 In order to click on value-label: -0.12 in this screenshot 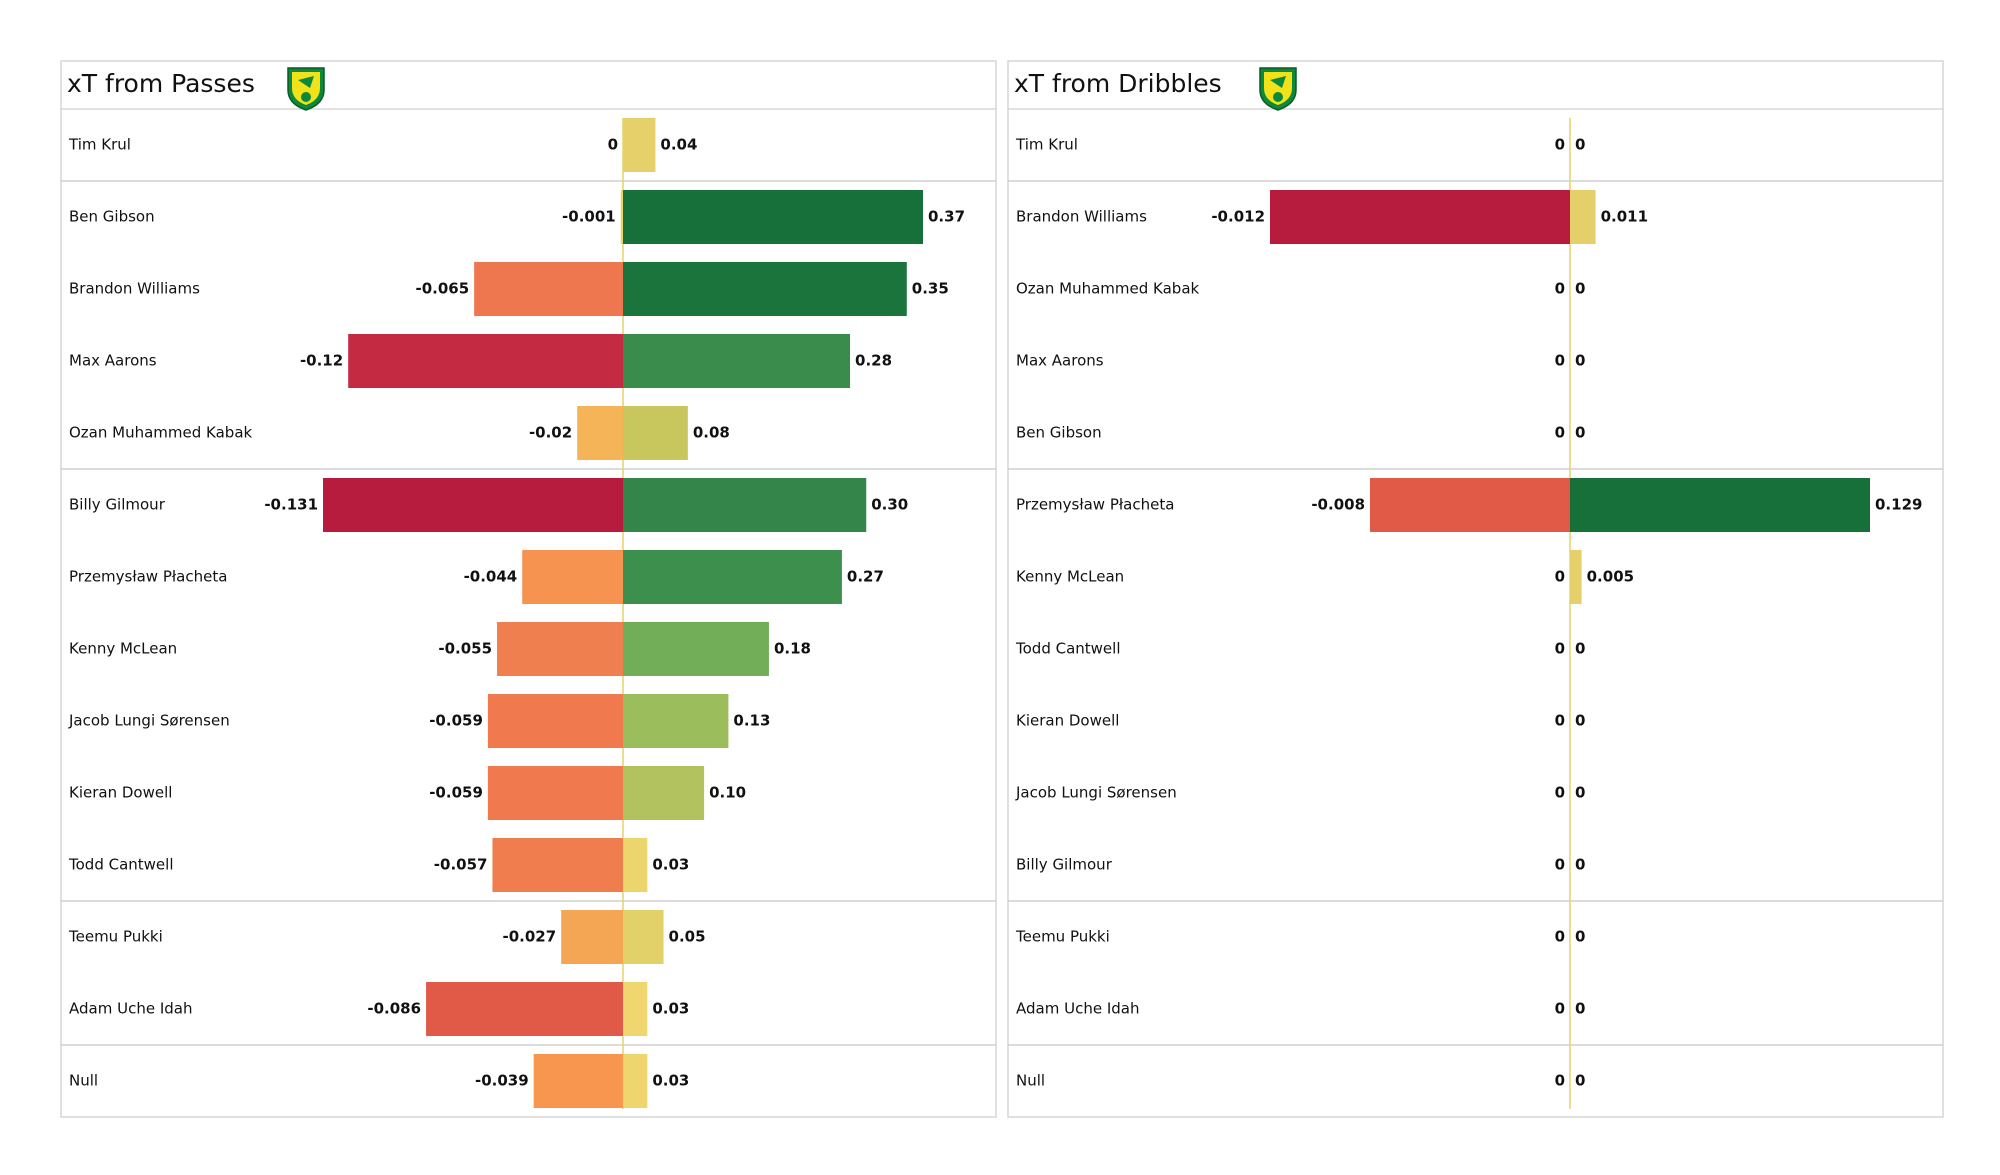, I will do `click(321, 361)`.